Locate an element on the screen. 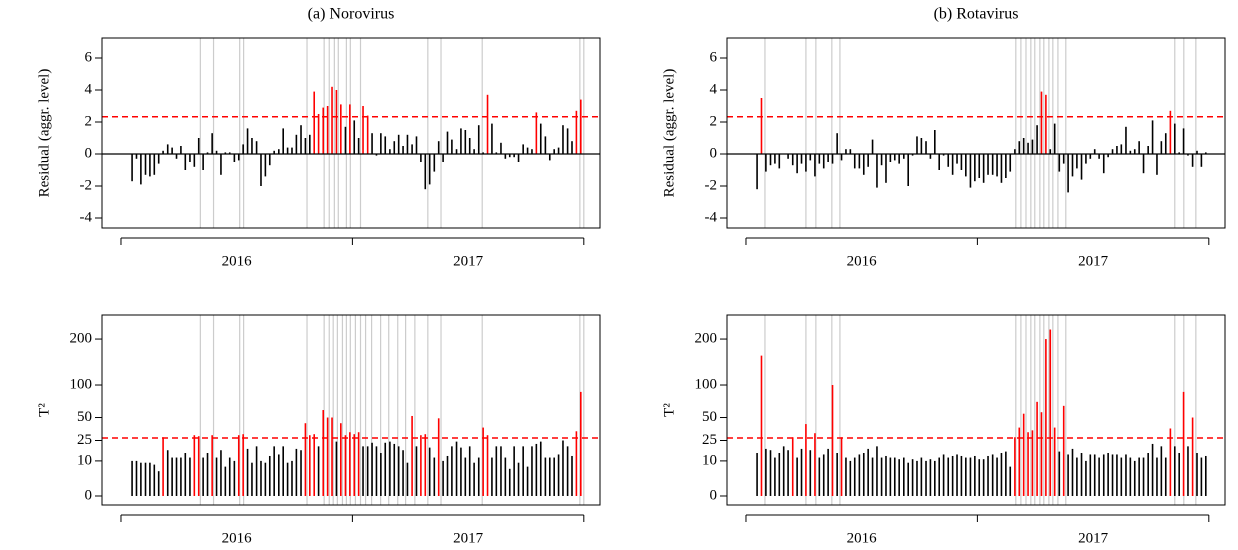 Image resolution: width=1238 pixels, height=550 pixels. y-tick-label: 2 is located at coordinates (89, 121).